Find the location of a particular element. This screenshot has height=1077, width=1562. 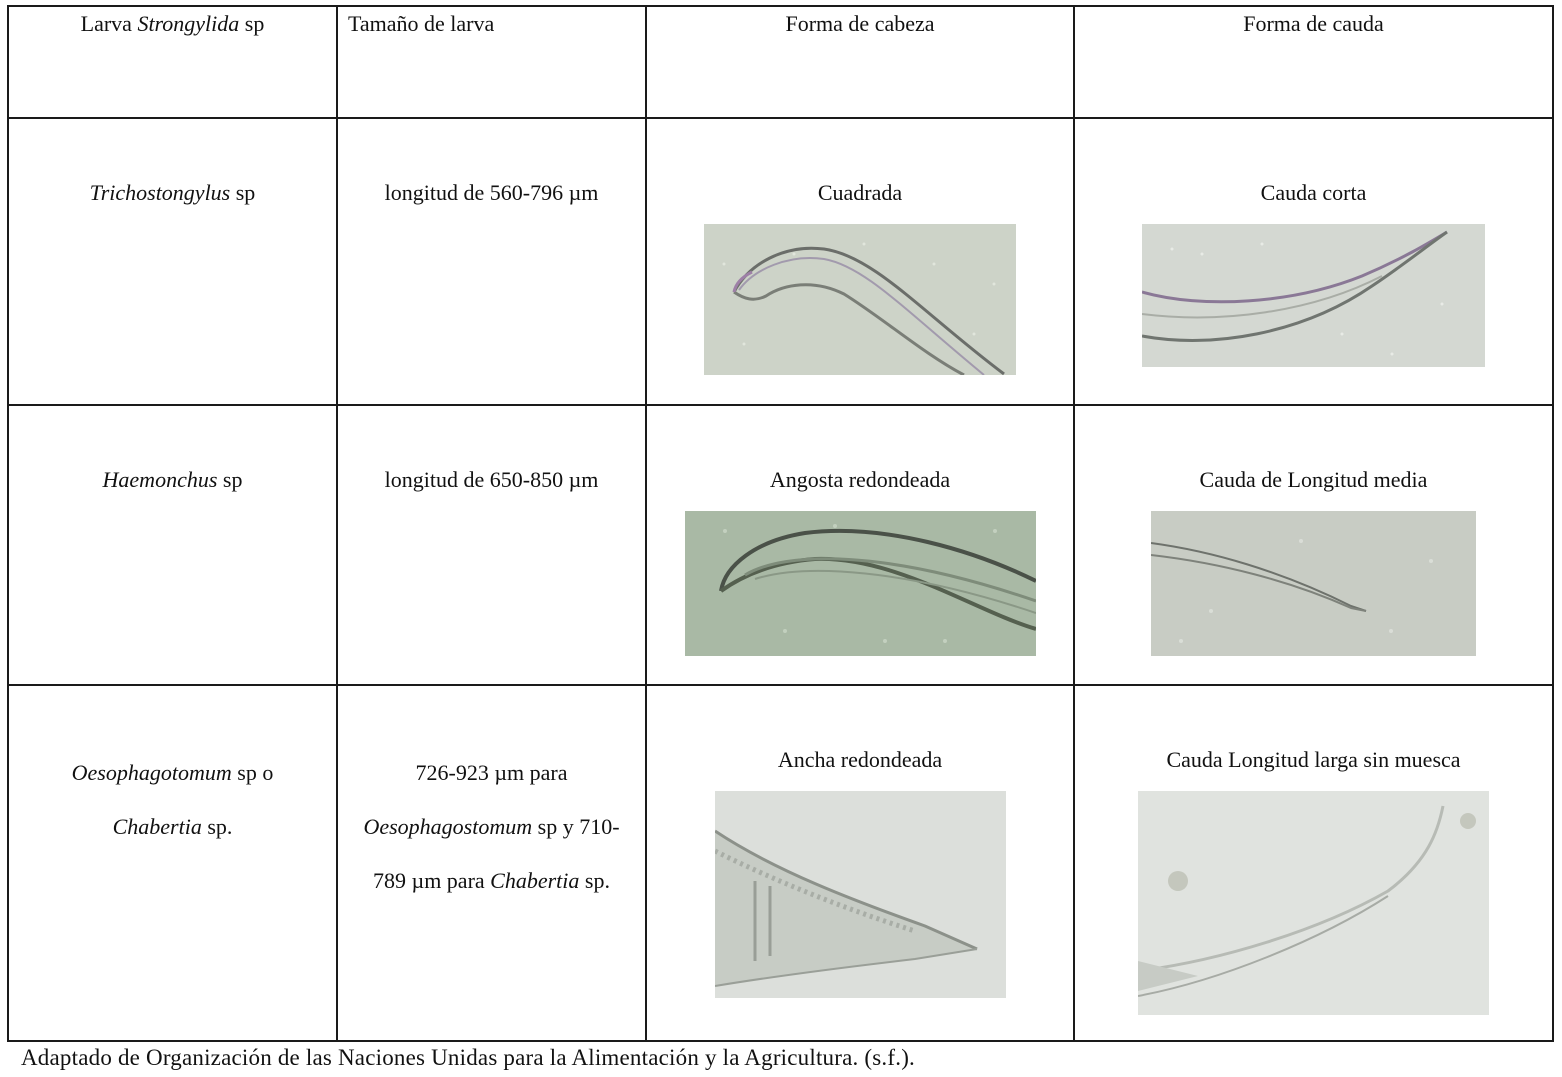

size-text-end: sp. is located at coordinates (597, 880).